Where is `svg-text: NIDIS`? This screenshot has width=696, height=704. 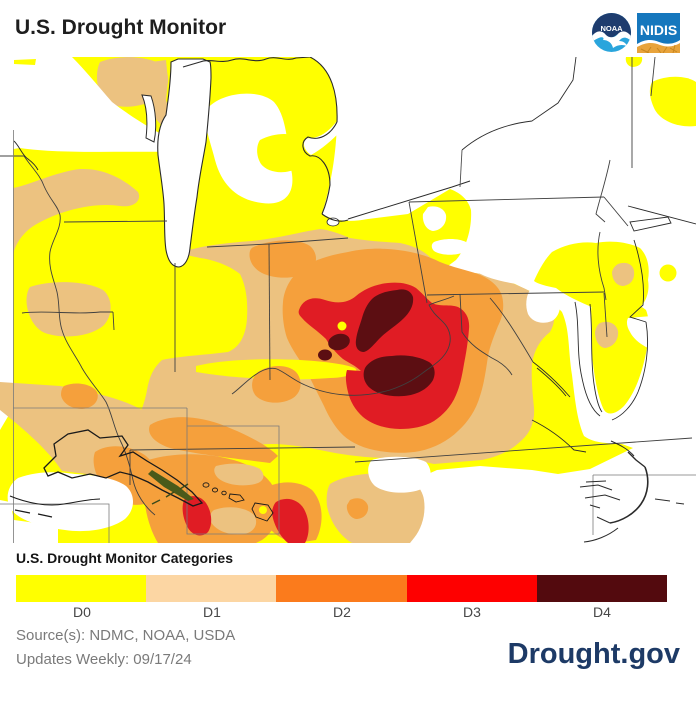
svg-text: NIDIS is located at coordinates (658, 30).